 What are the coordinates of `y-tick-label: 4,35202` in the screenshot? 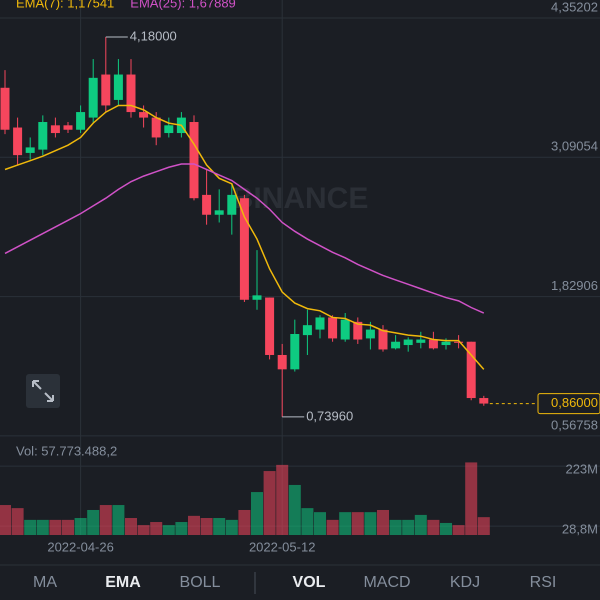 It's located at (574, 7).